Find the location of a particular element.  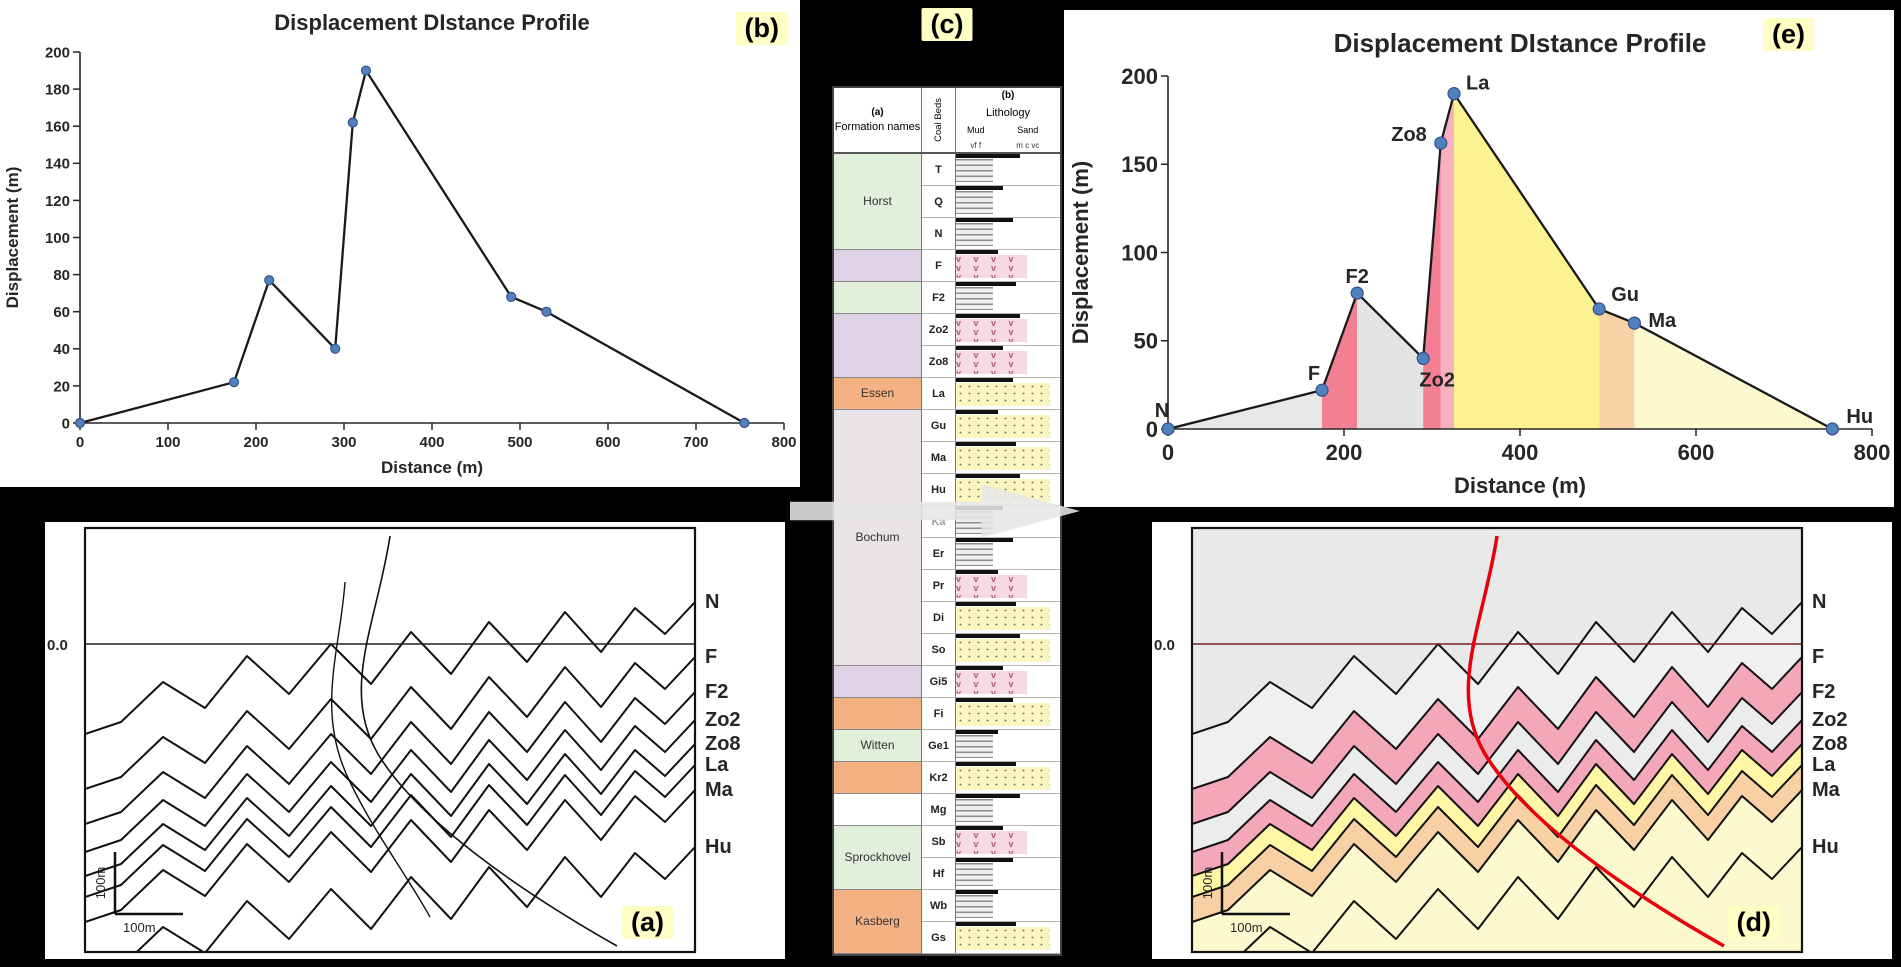

y-tick-label: 60 is located at coordinates (61, 312).